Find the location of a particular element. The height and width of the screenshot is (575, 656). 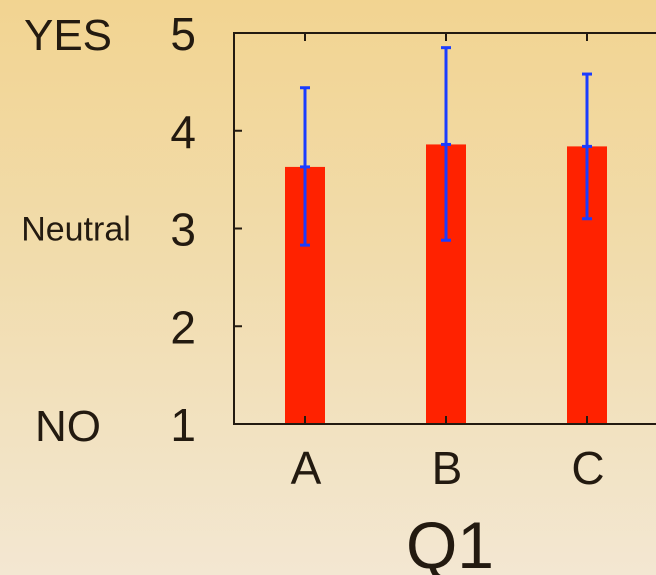

error-bar-B is located at coordinates (446, 144).